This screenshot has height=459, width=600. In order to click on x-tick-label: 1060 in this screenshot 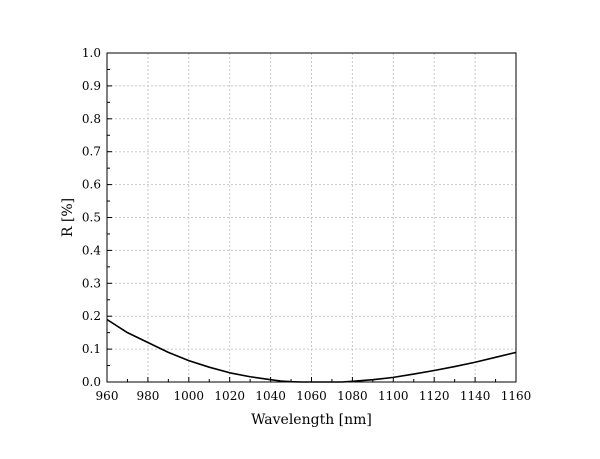, I will do `click(311, 396)`.